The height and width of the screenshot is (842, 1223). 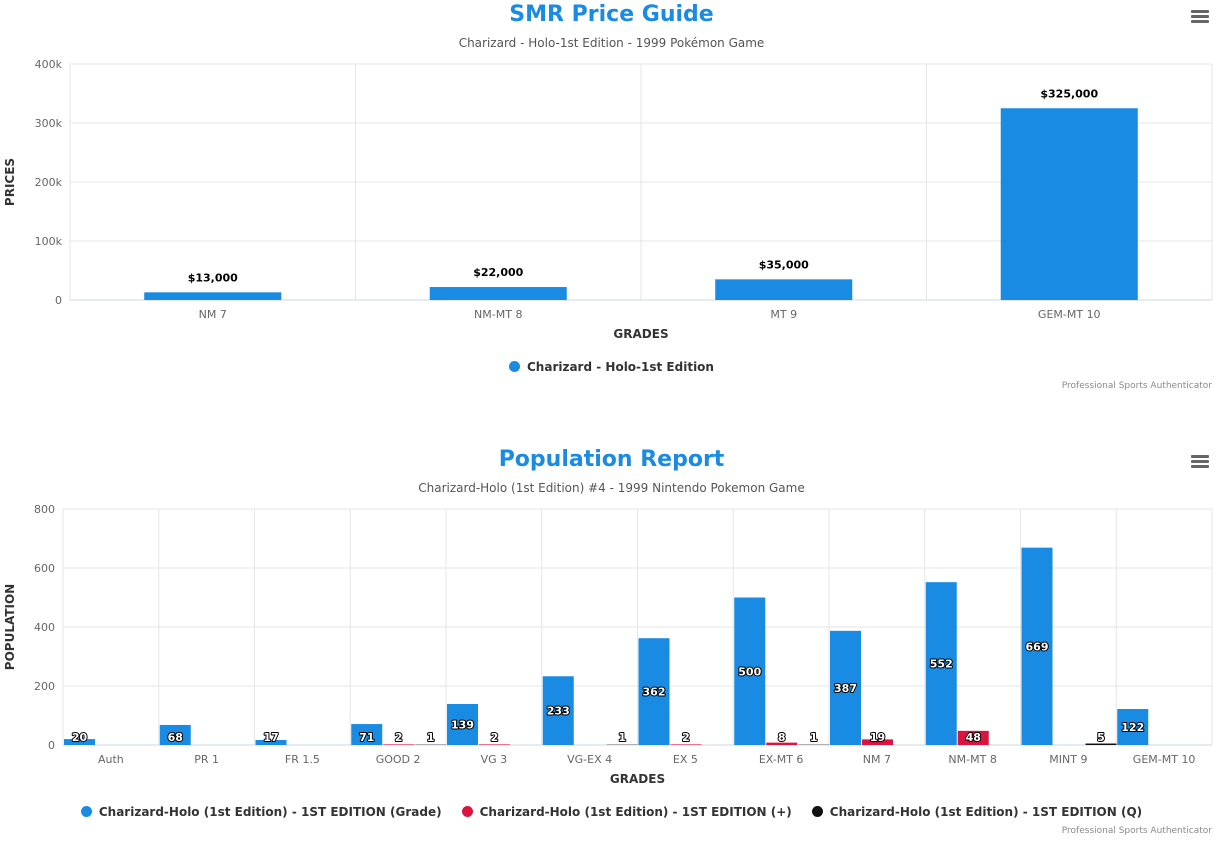 I want to click on x-tick-label: VG 3, so click(x=494, y=759).